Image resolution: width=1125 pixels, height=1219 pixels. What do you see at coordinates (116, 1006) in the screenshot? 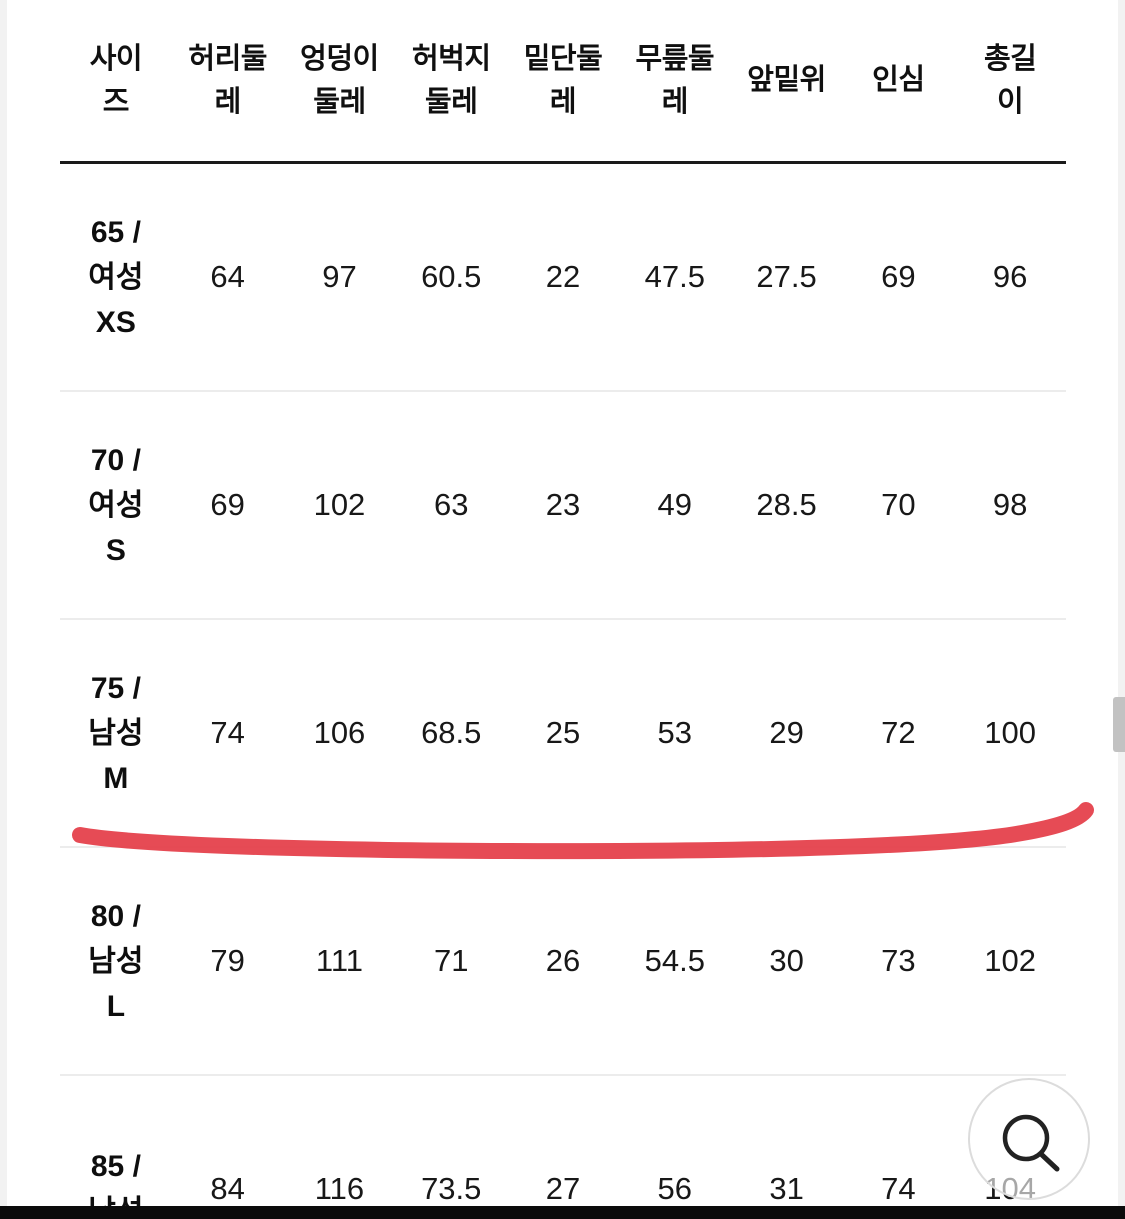
I see `size-label-line: L` at bounding box center [116, 1006].